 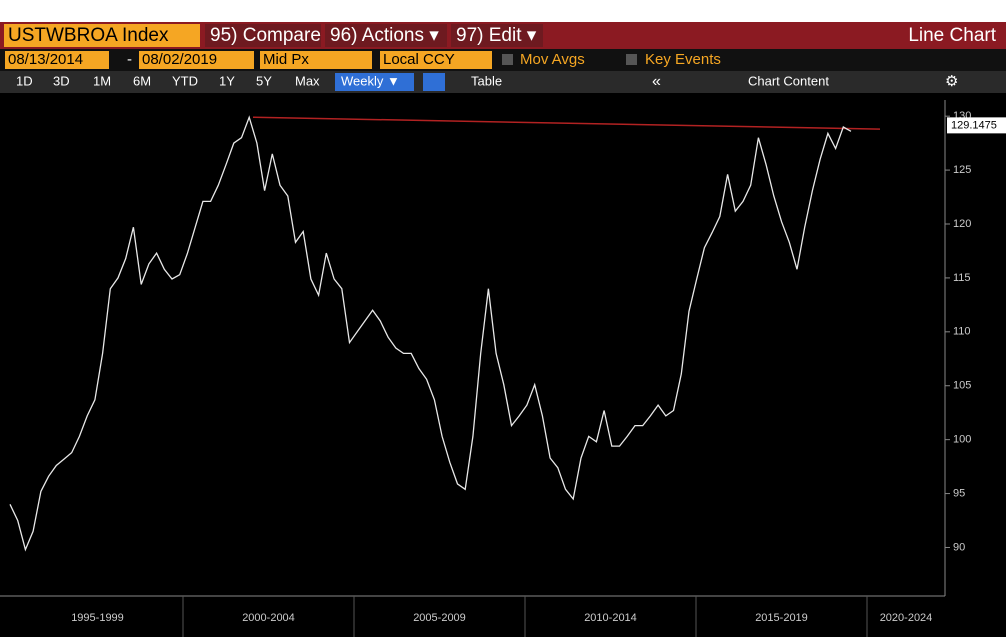 I want to click on trendline, so click(x=566, y=123).